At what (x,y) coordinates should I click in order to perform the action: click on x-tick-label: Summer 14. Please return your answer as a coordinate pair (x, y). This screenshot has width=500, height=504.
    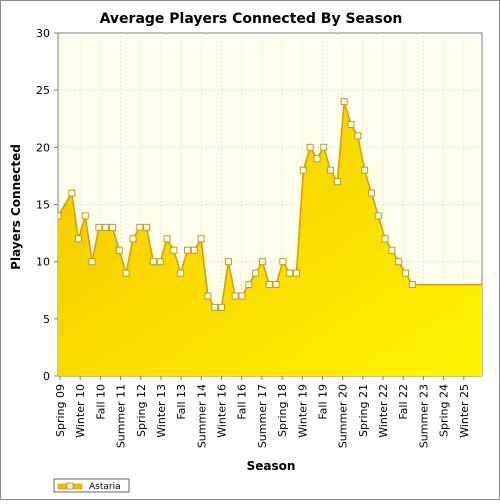
    Looking at the image, I should click on (201, 416).